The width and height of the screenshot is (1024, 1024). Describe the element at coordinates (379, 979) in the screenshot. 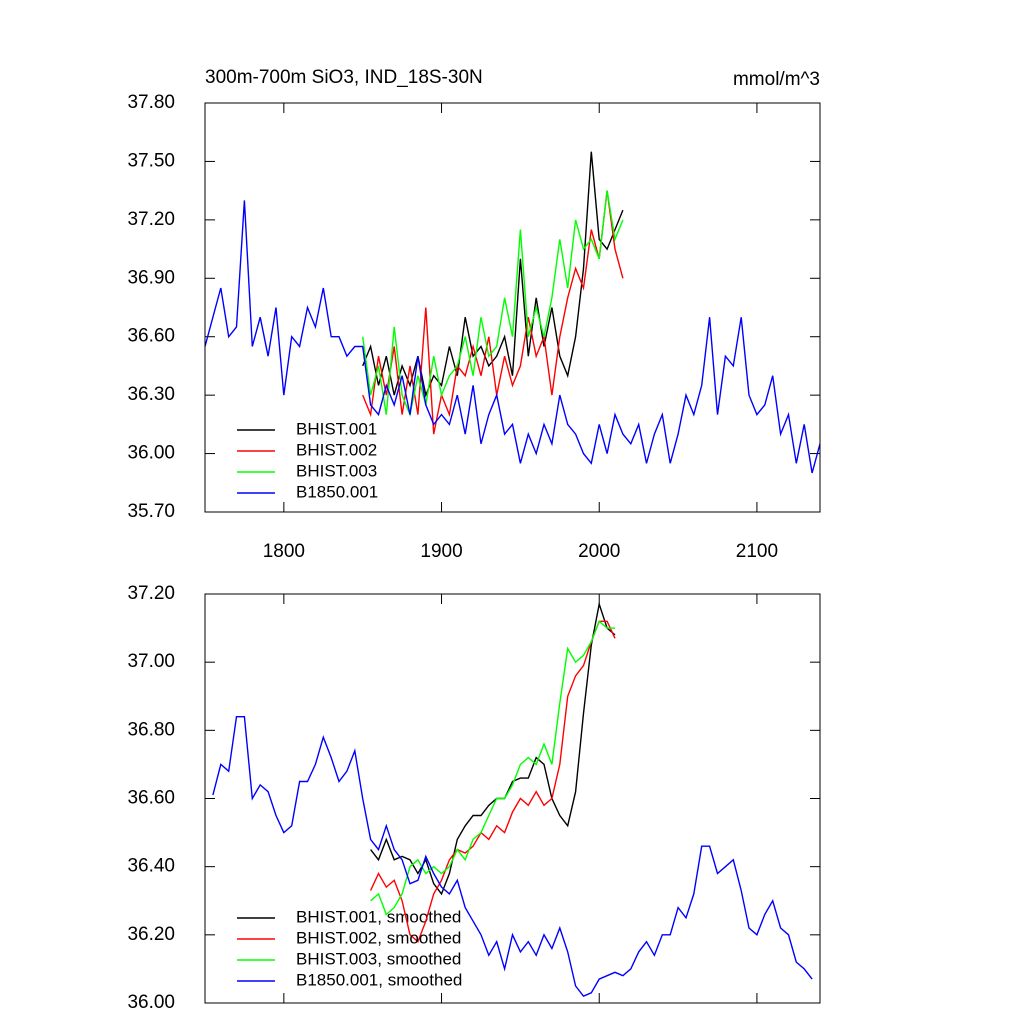

I see `legend-label: B1850.001, smoothed` at that location.